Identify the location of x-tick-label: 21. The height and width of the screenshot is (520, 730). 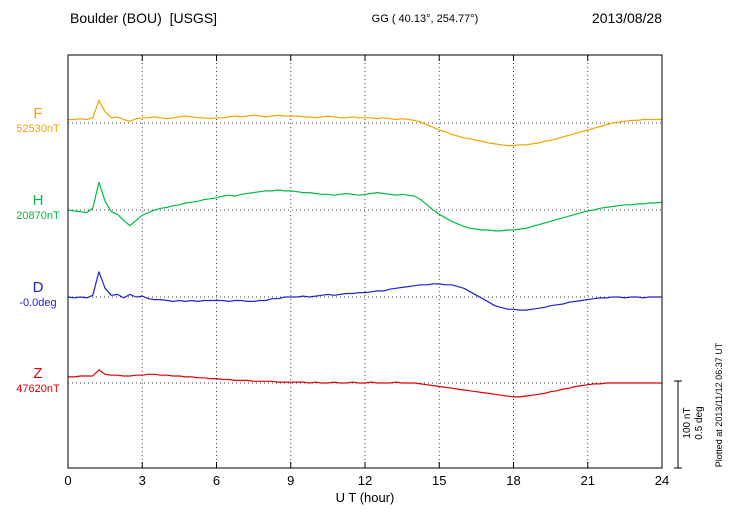
(588, 480).